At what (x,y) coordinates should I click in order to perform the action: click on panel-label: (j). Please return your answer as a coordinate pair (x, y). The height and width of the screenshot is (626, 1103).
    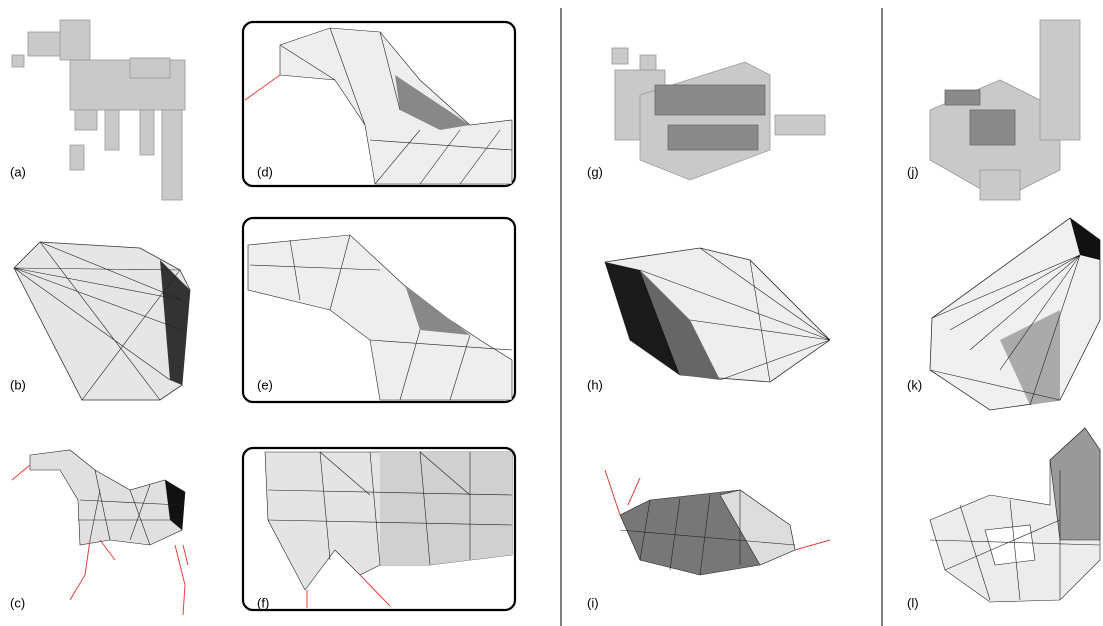
    Looking at the image, I should click on (913, 171).